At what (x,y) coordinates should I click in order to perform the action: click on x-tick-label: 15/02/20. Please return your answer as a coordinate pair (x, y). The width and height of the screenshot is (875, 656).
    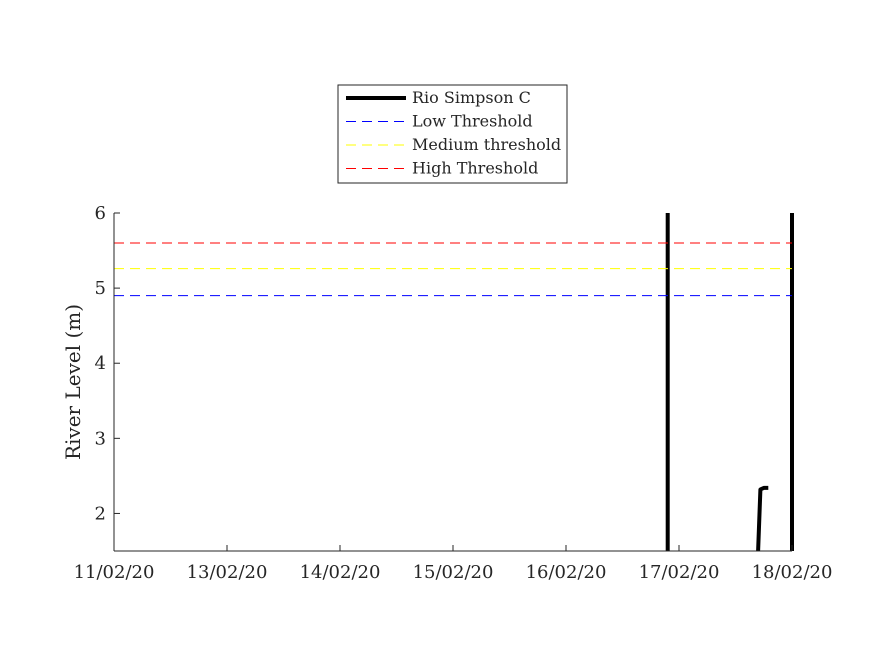
    Looking at the image, I should click on (453, 572).